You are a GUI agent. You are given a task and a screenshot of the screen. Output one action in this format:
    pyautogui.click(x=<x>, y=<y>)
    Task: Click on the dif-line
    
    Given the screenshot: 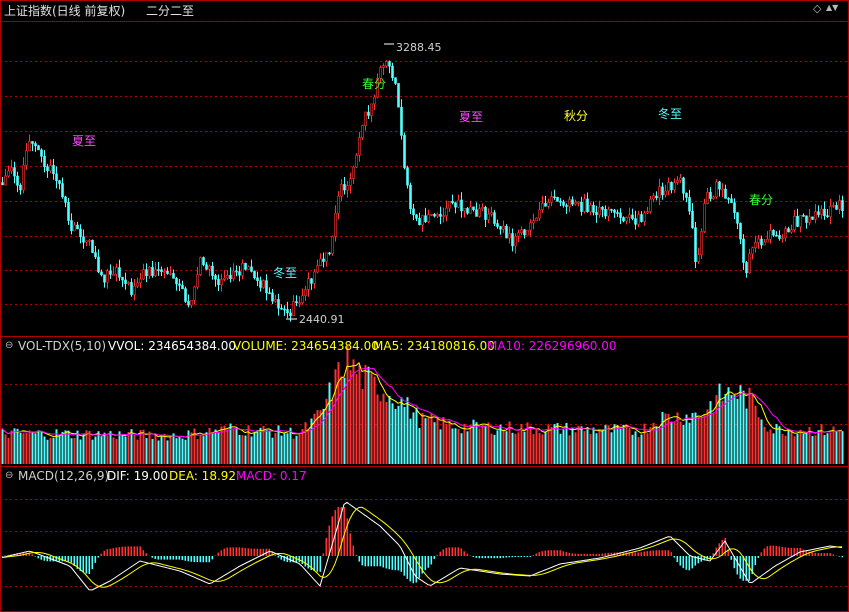 What is the action you would take?
    pyautogui.click(x=422, y=546)
    